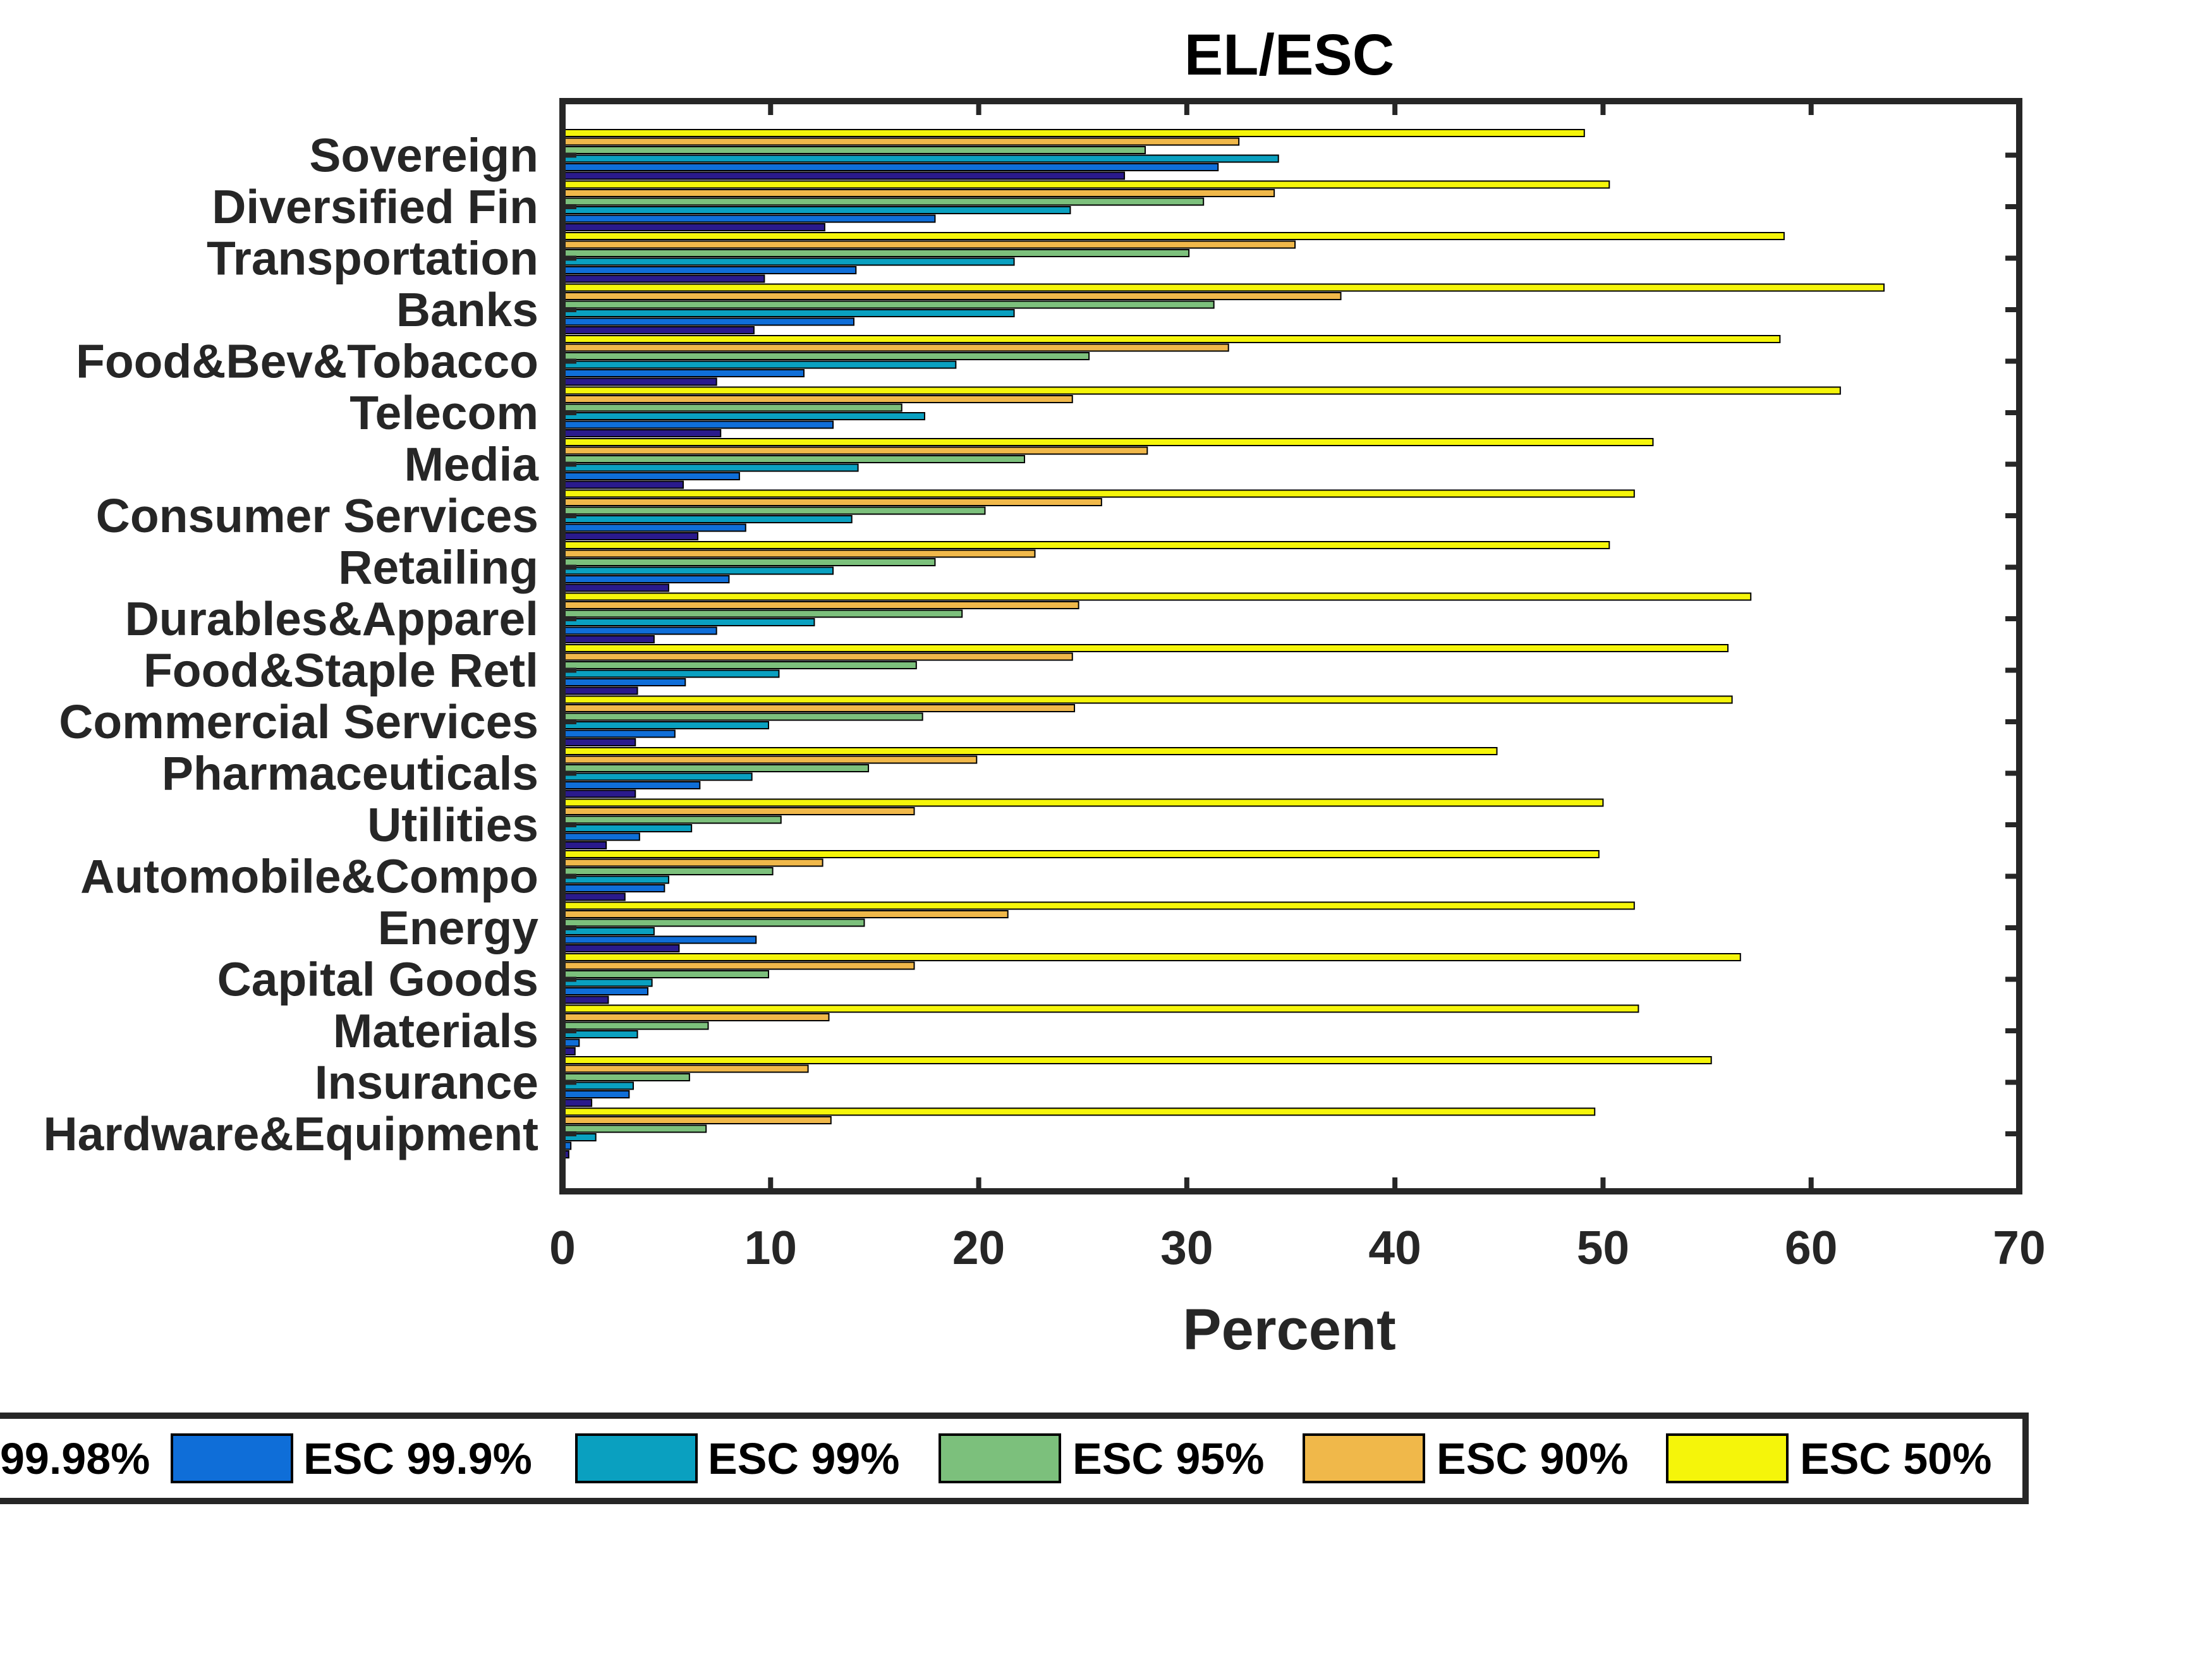 Image resolution: width=2212 pixels, height=1659 pixels. Describe the element at coordinates (309, 876) in the screenshot. I see `category-label-automobile-compo: Automobile&Compo` at that location.